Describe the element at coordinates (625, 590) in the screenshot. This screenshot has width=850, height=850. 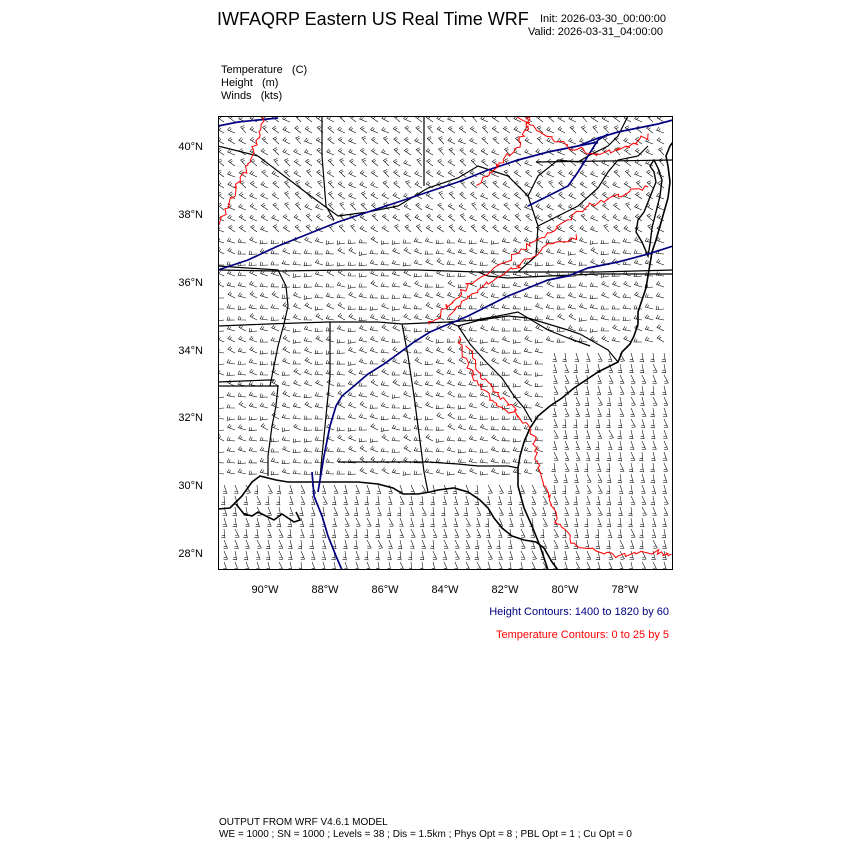
I see `lon-label-78w: 78°W` at that location.